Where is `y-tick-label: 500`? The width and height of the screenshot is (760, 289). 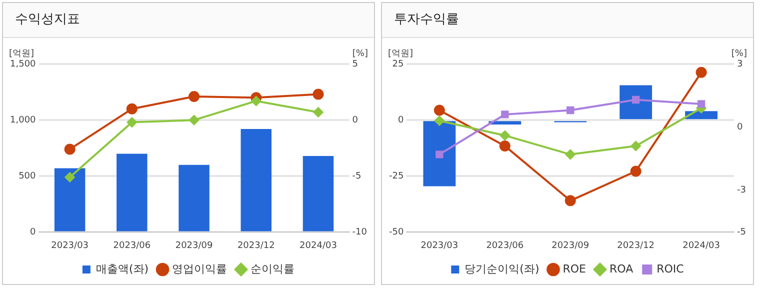 y-tick-label: 500 is located at coordinates (27, 176).